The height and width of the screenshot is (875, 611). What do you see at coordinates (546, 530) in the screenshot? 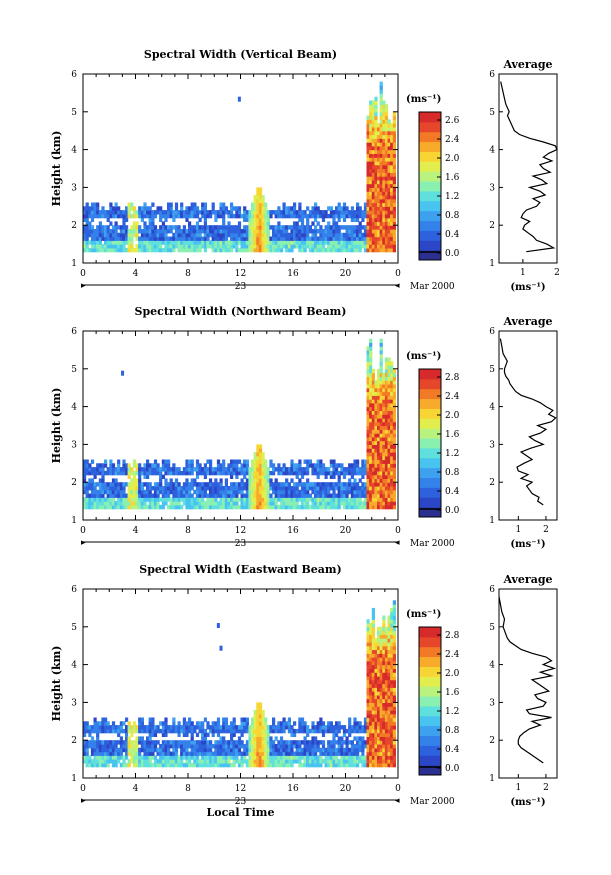
I see `average-x-tick-label: 2` at bounding box center [546, 530].